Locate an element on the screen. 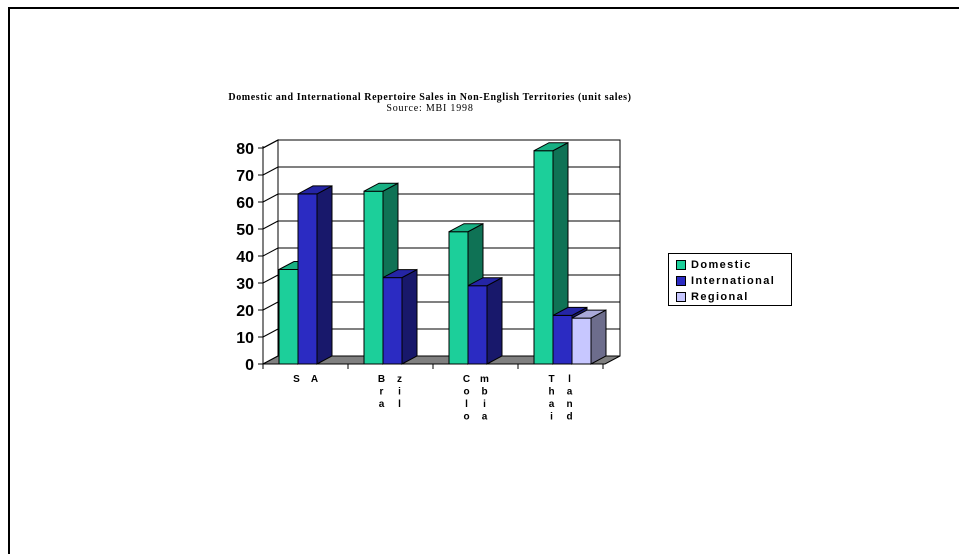 Image resolution: width=959 pixels, height=554 pixels. y-tick-label: 20 is located at coordinates (245, 311).